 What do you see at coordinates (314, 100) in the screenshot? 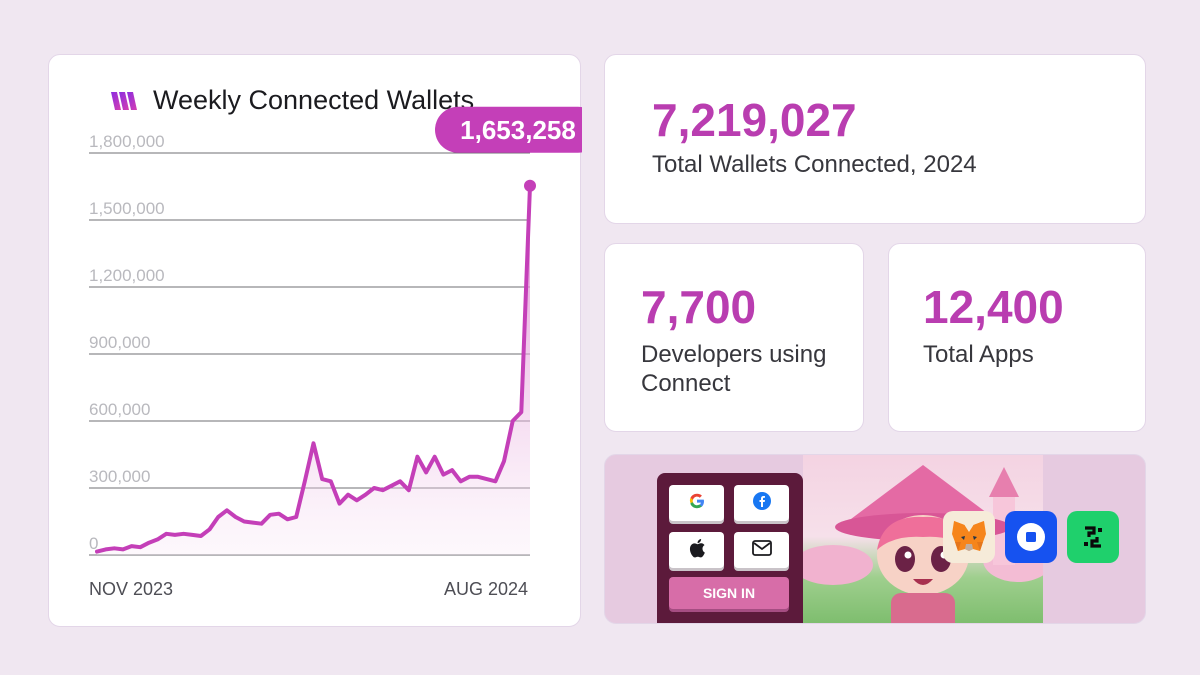
I see `chart-title: Weekly Connected Wallets` at bounding box center [314, 100].